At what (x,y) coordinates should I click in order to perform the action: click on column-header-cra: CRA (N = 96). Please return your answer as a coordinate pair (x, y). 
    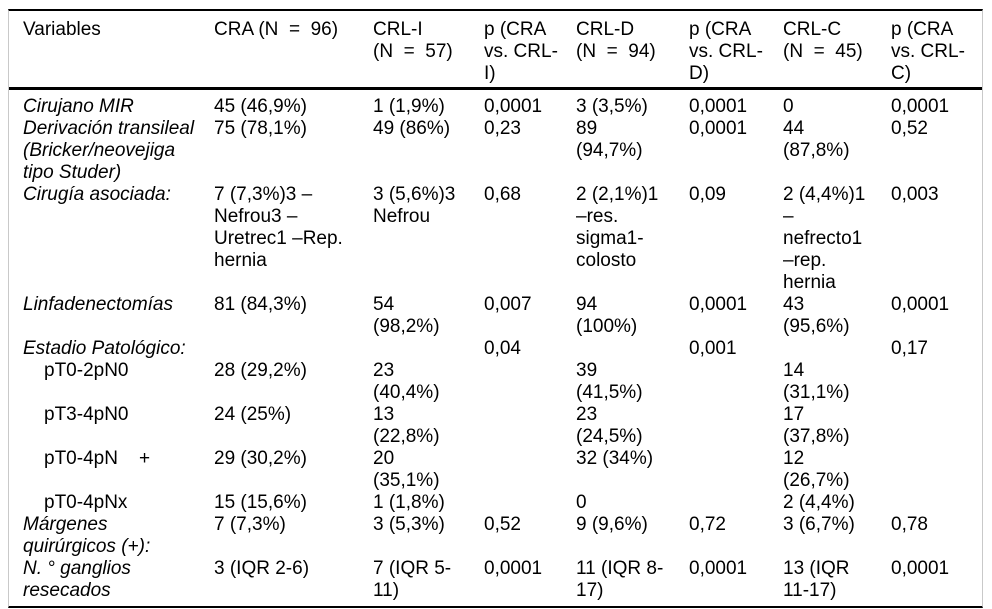
    Looking at the image, I should click on (276, 29).